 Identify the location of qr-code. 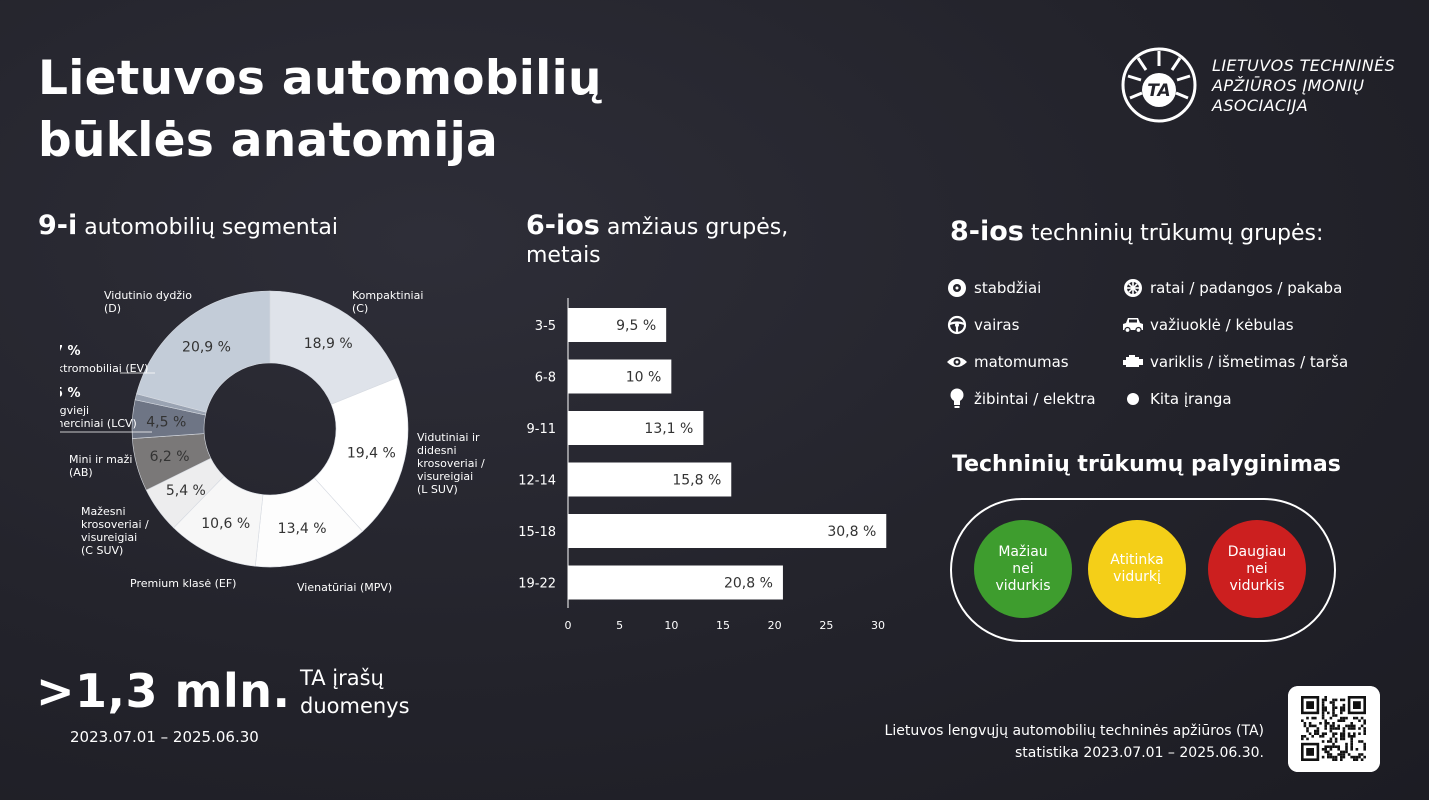
(1334, 729).